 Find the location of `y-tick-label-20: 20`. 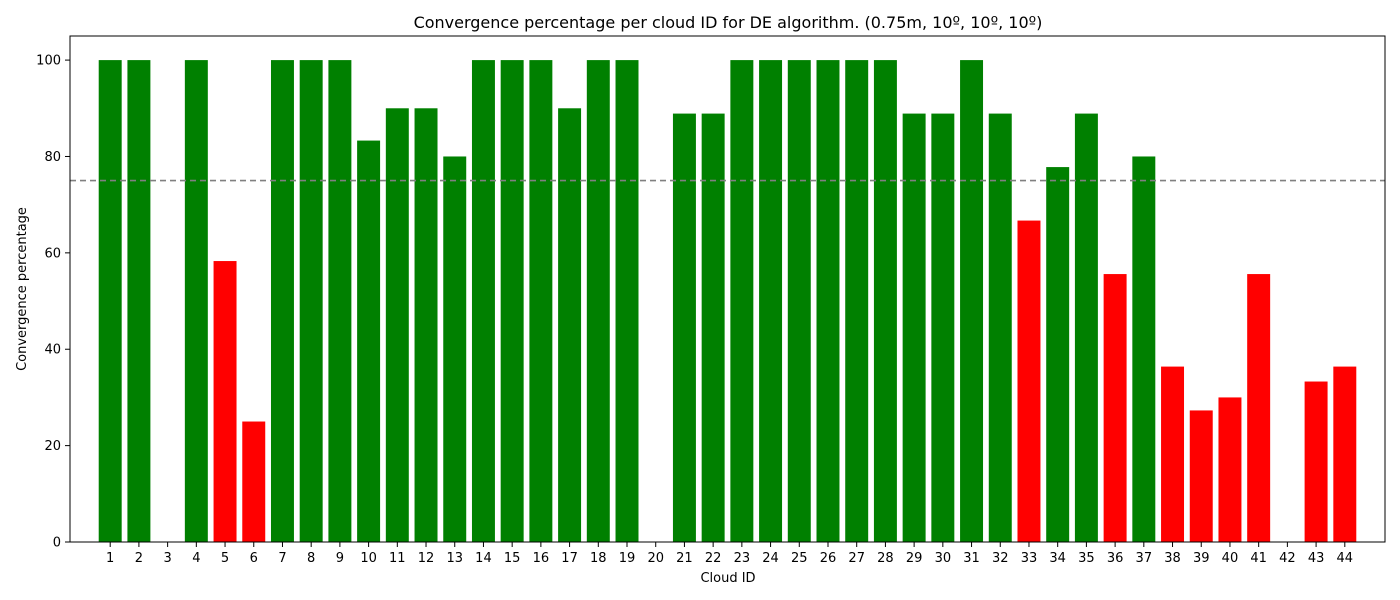

y-tick-label-20: 20 is located at coordinates (52, 446).